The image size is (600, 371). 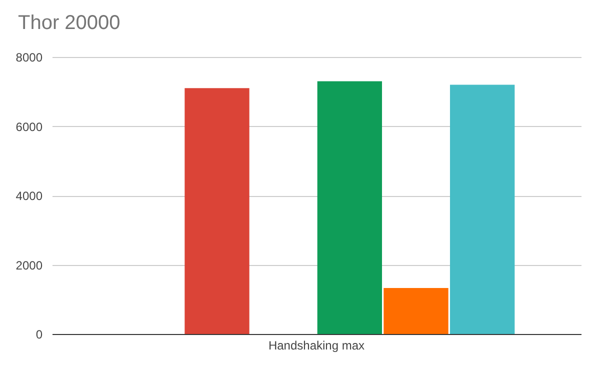 I want to click on x-tick-label: Handshaking max, so click(x=316, y=345).